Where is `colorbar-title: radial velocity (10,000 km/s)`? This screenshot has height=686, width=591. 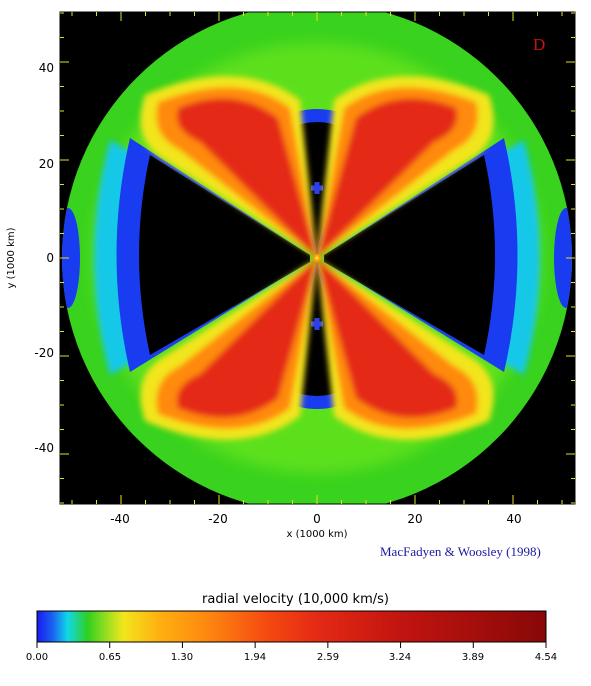
colorbar-title: radial velocity (10,000 km/s) is located at coordinates (295, 599).